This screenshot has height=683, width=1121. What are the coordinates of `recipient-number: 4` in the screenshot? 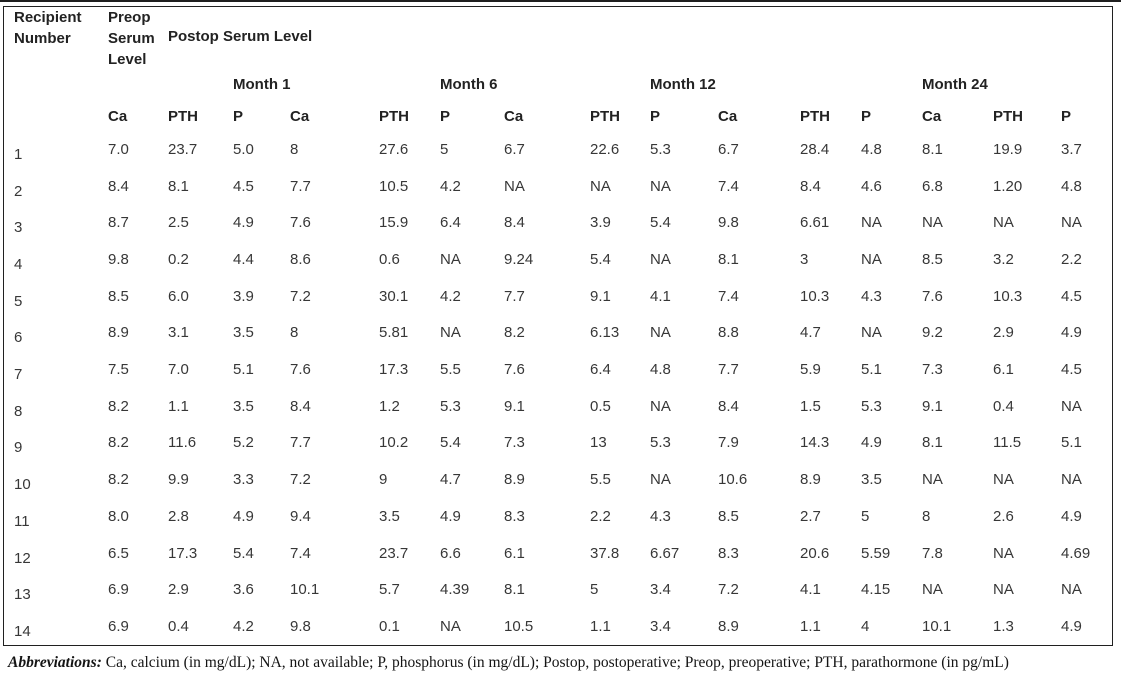 It's located at (18, 264).